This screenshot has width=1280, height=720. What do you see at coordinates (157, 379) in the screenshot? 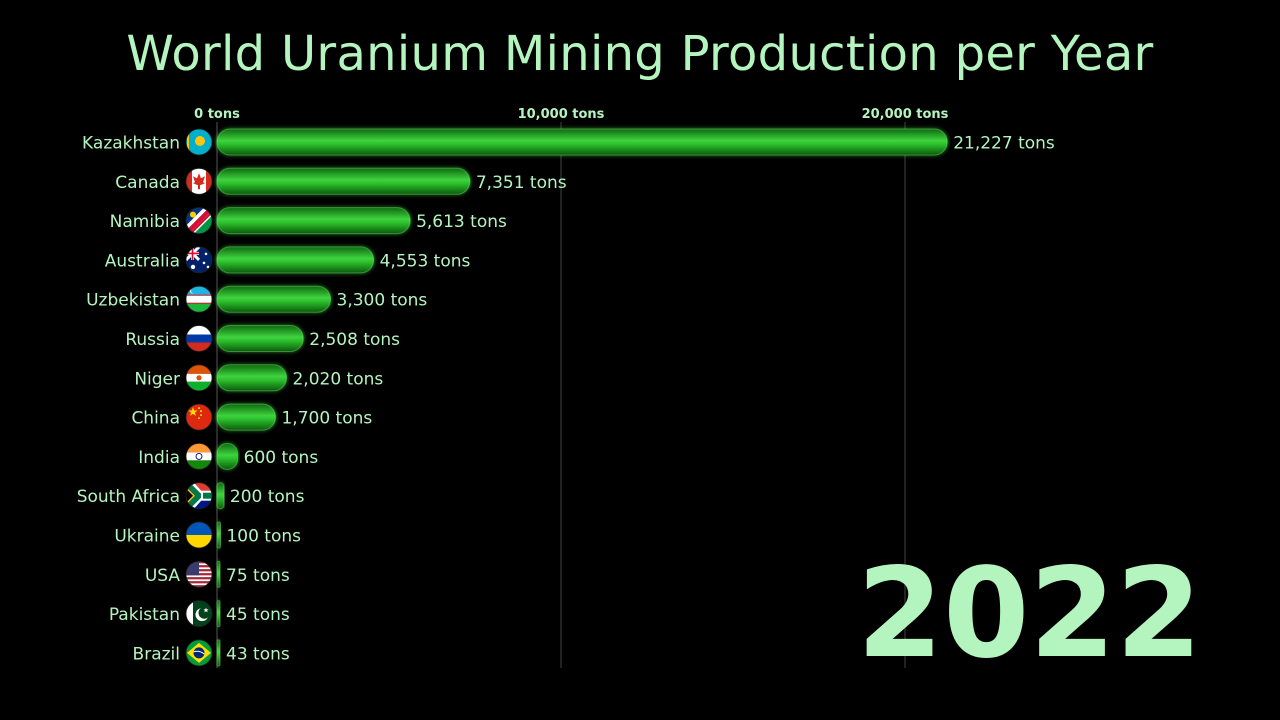
I see `category-label-niger: Niger` at bounding box center [157, 379].